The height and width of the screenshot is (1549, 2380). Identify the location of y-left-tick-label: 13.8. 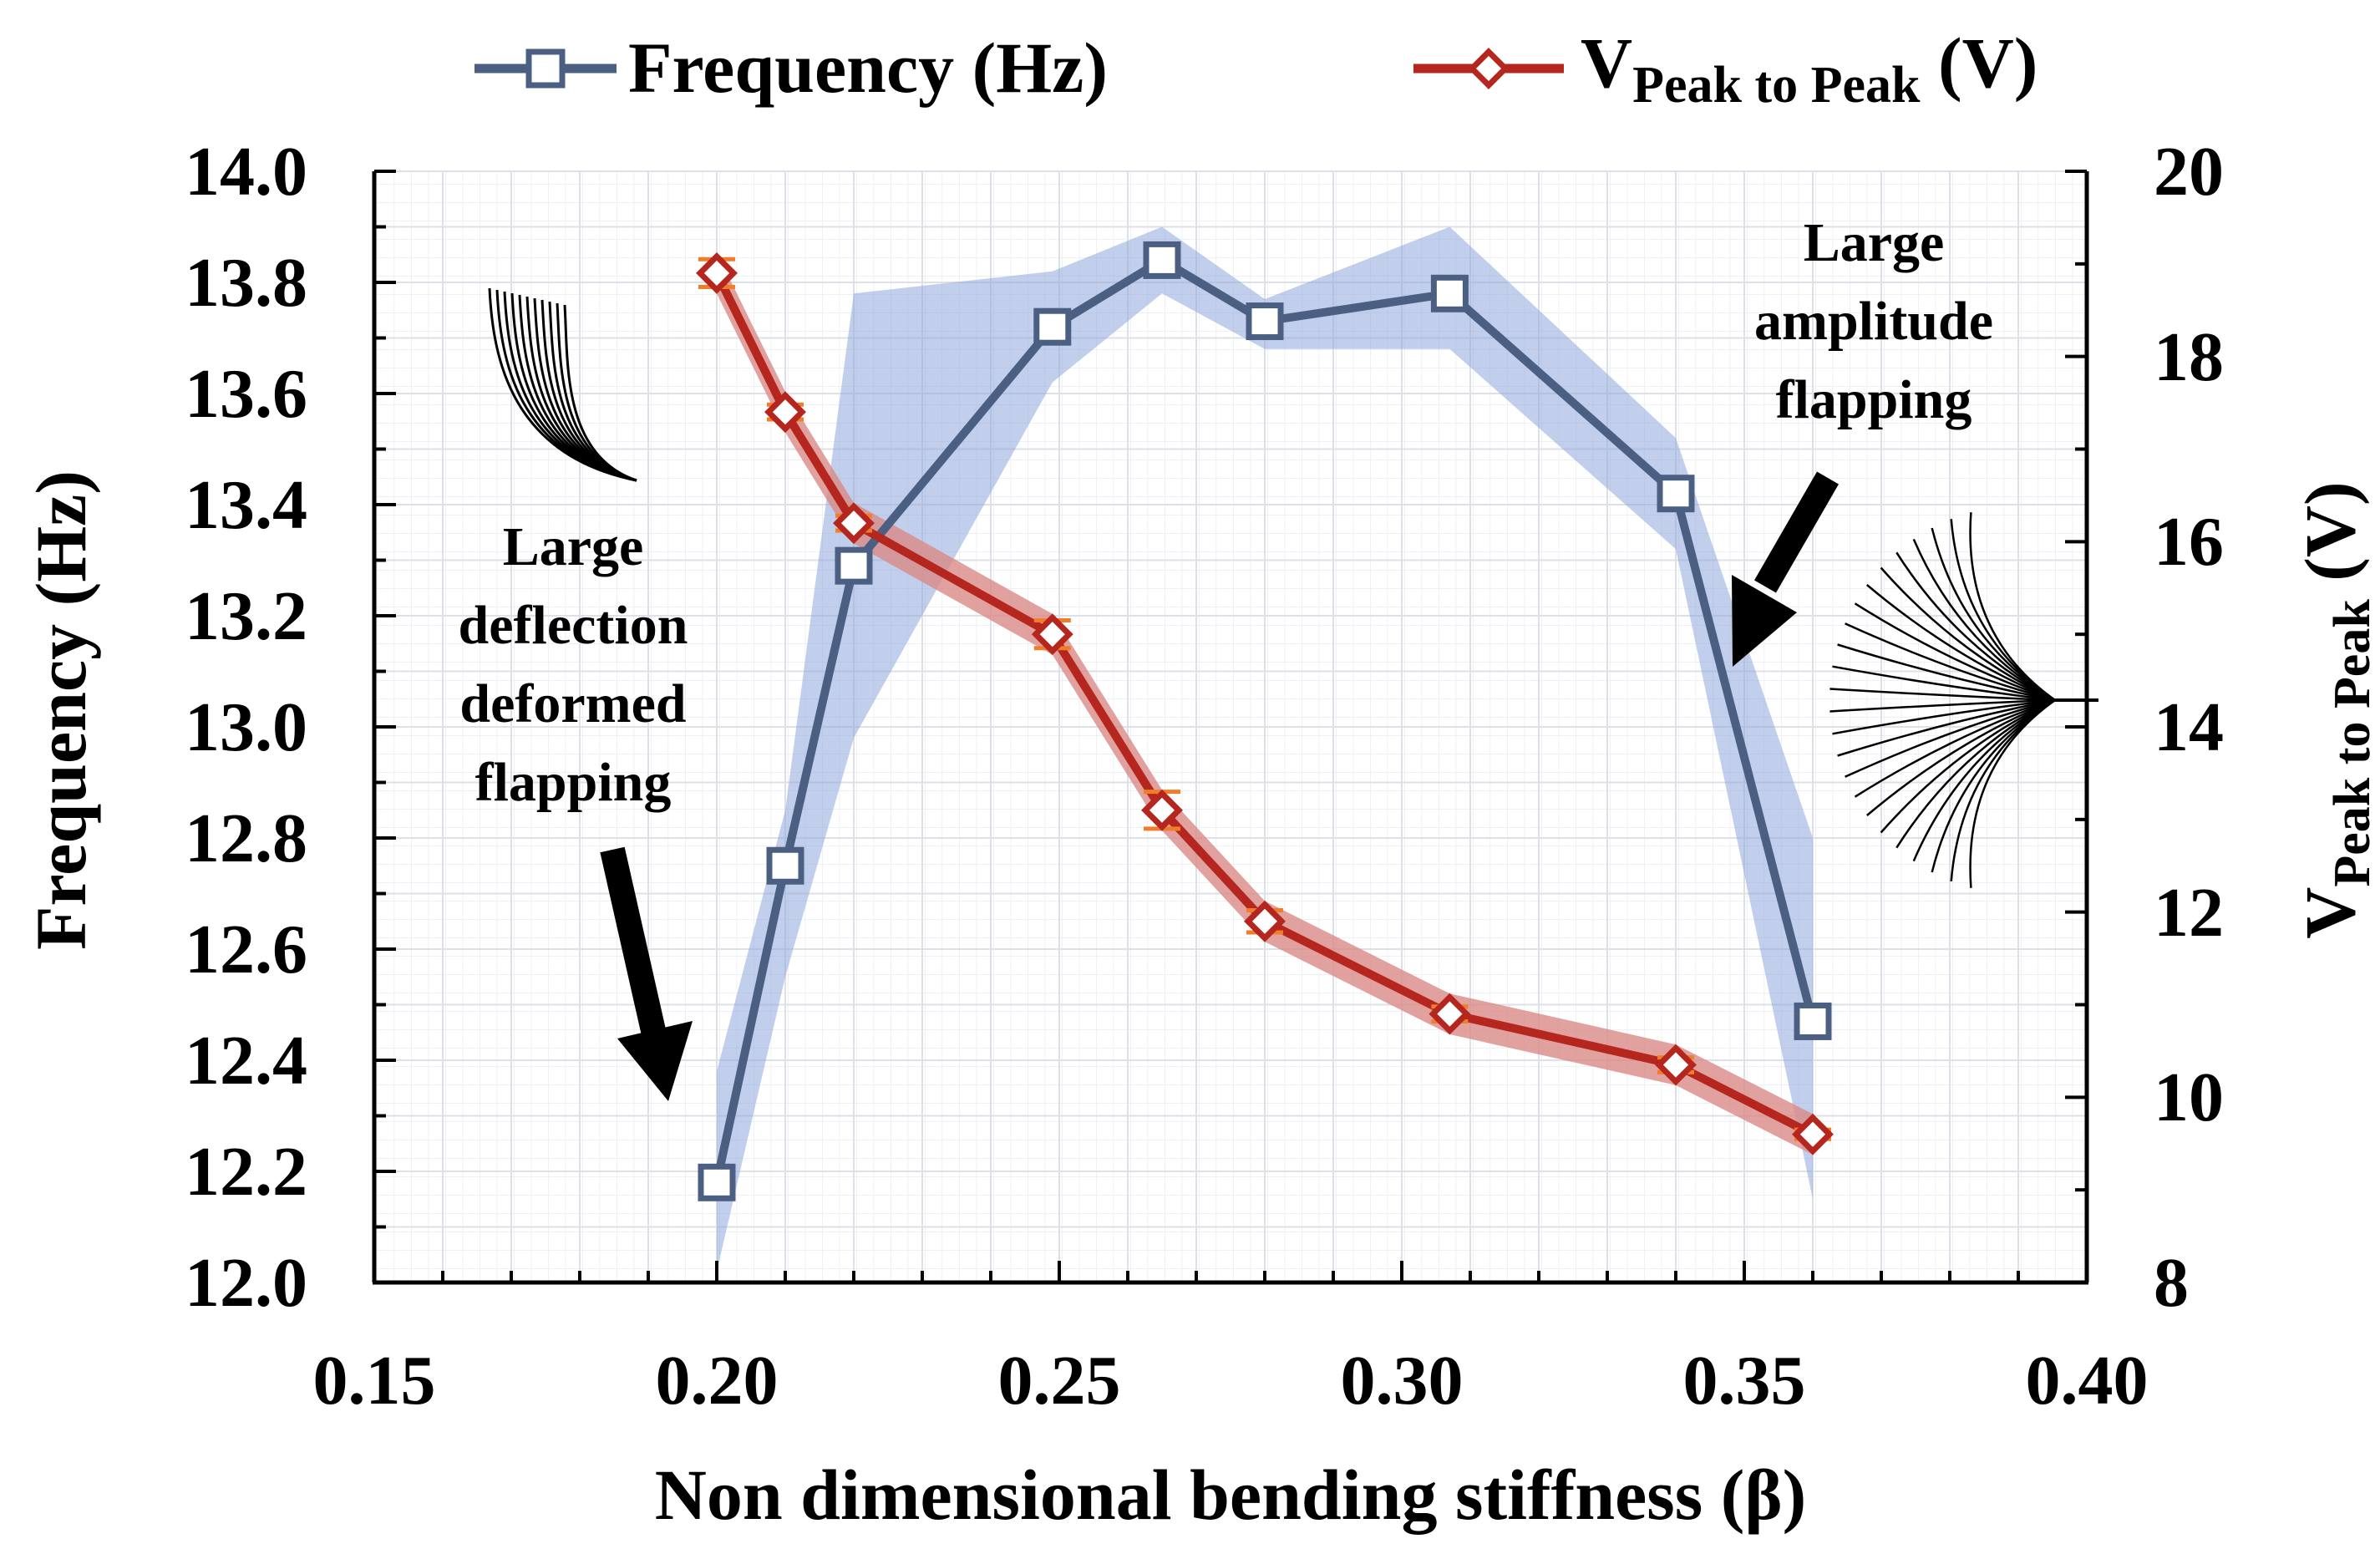
(246, 283).